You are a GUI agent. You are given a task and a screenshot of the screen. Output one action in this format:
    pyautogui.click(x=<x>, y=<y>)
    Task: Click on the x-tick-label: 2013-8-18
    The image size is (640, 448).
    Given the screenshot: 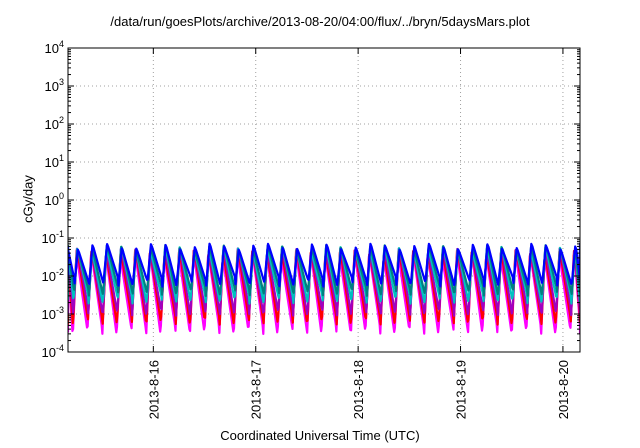 What is the action you would take?
    pyautogui.click(x=358, y=389)
    